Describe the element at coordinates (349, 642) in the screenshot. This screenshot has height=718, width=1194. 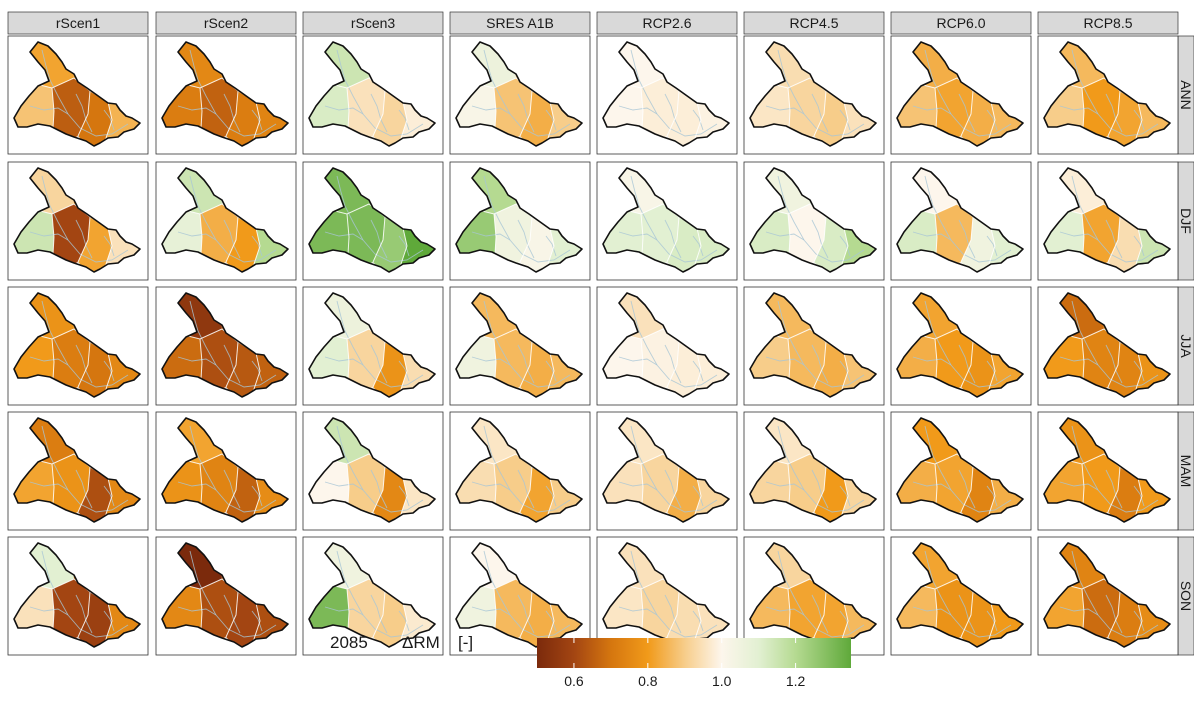
I see `legend-year-label: 2085` at that location.